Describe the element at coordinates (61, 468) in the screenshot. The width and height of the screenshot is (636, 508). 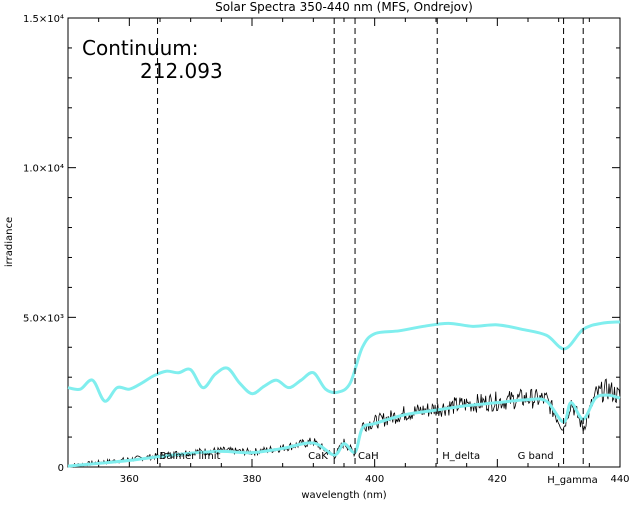
I see `y-tick-label: 0` at that location.